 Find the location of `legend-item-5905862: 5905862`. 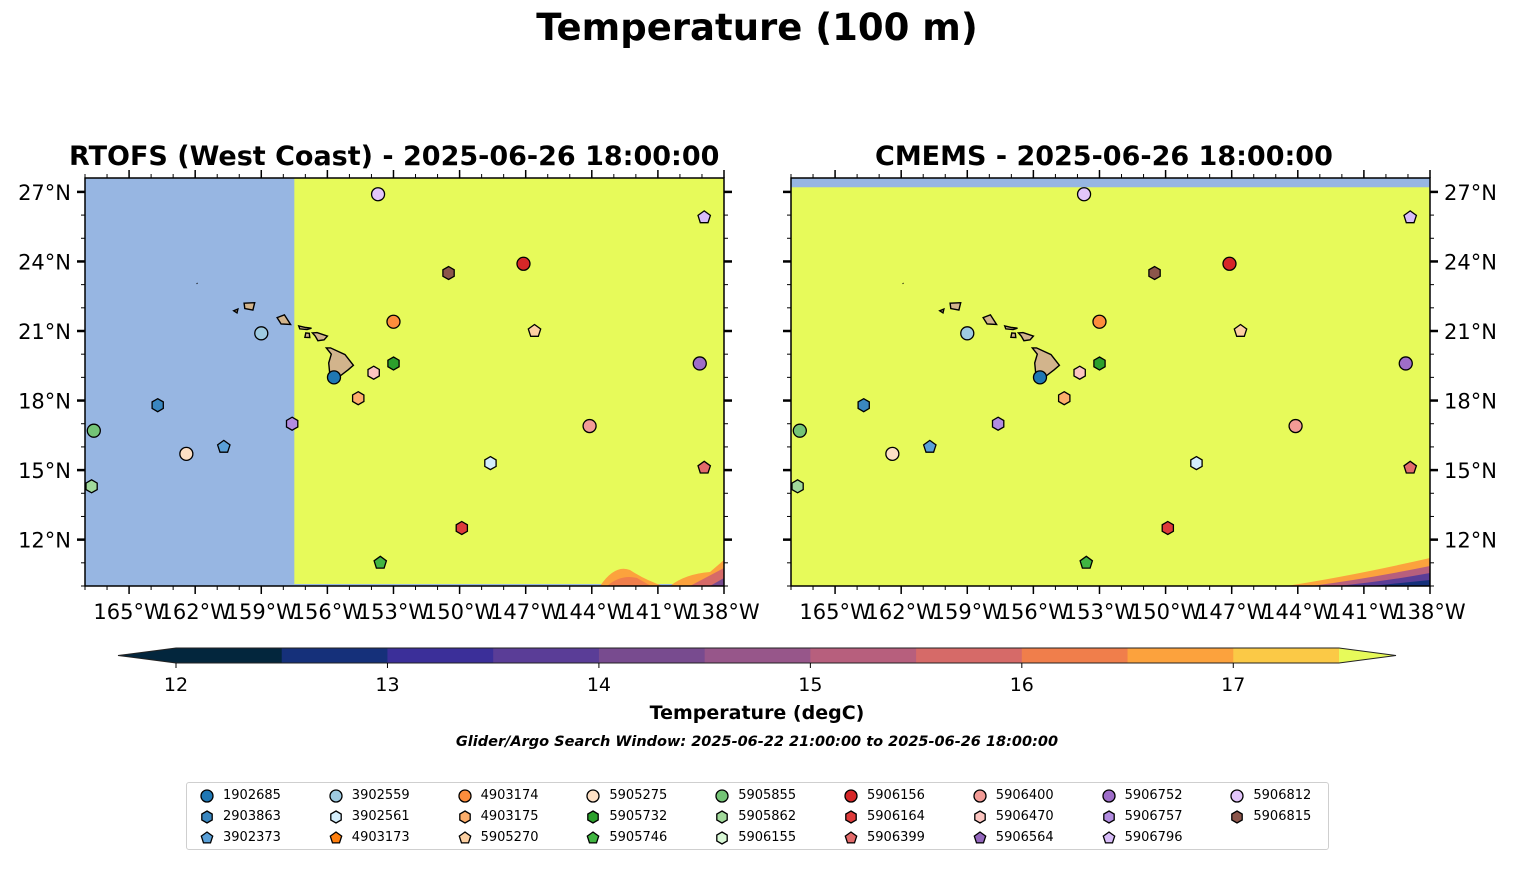

legend-item-5905862: 5905862 is located at coordinates (755, 816).